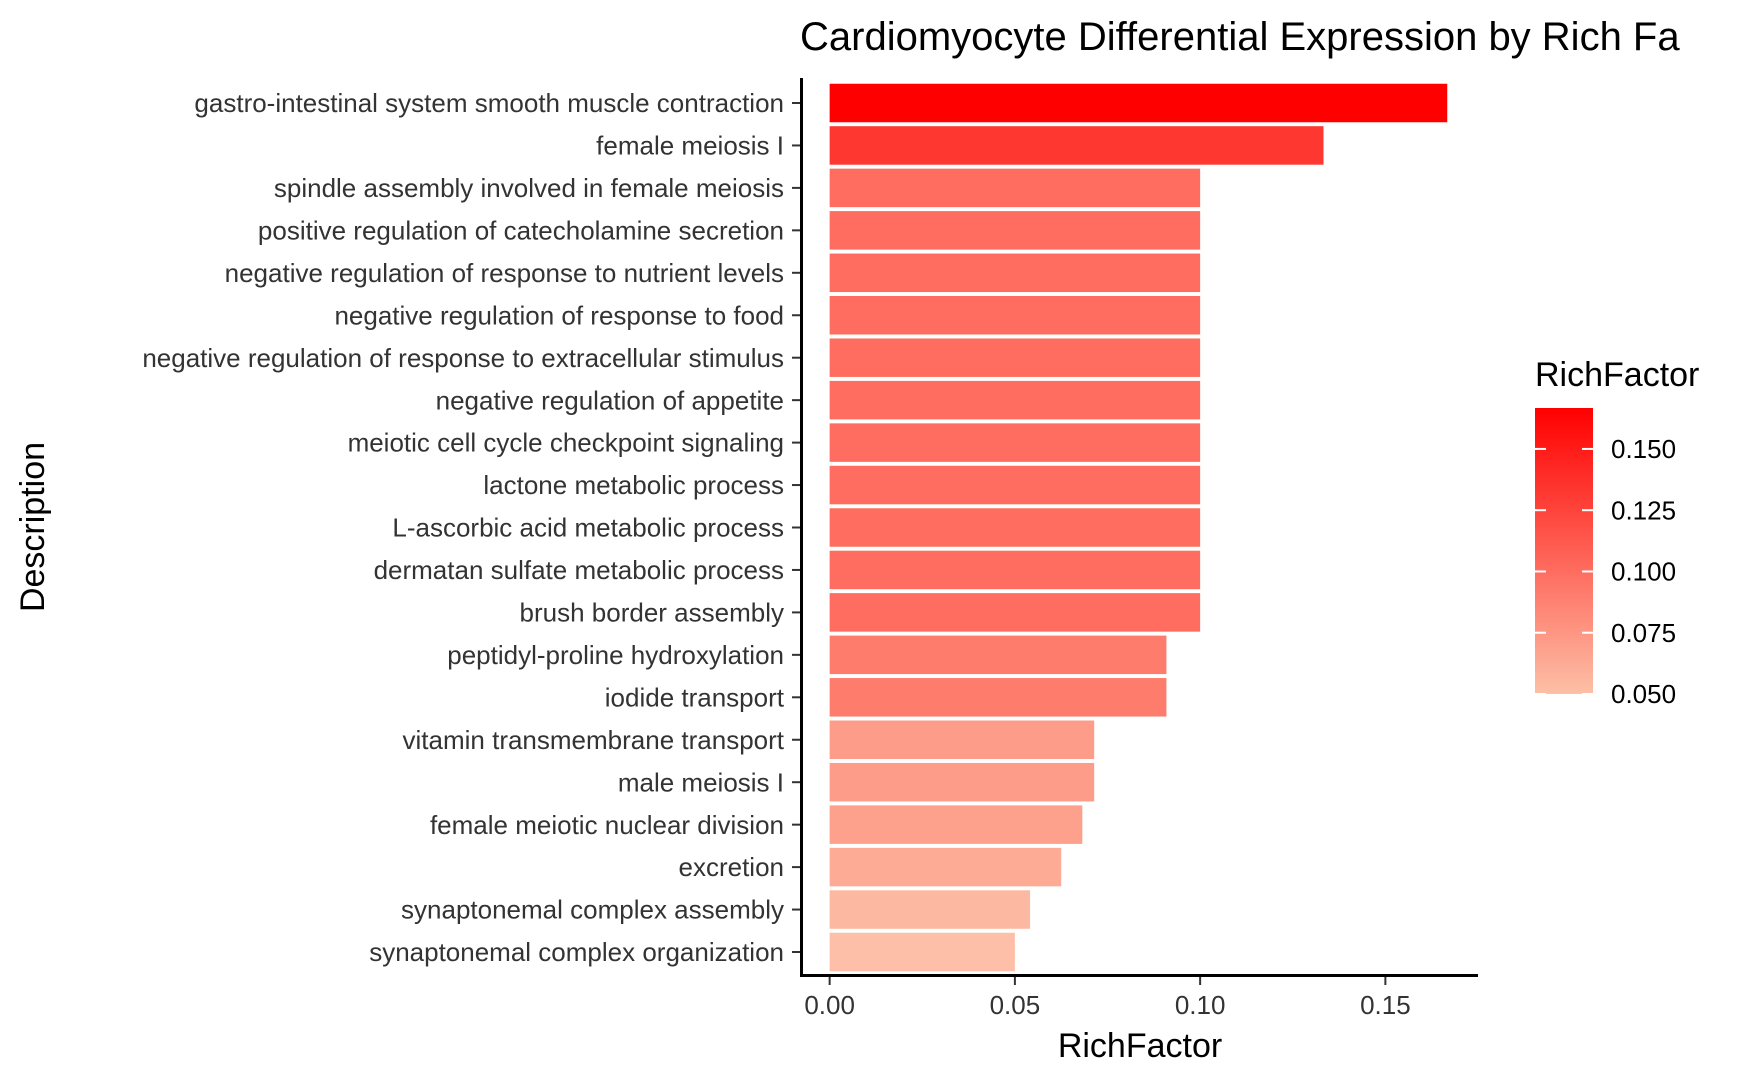 The image size is (1750, 1081). I want to click on legend-colorbar, so click(1564, 551).